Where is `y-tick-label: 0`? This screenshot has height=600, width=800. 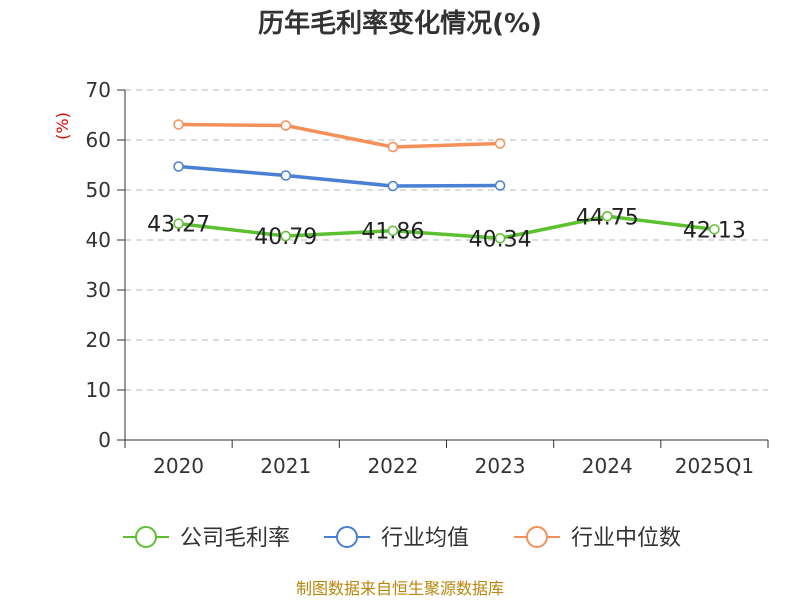
y-tick-label: 0 is located at coordinates (104, 440).